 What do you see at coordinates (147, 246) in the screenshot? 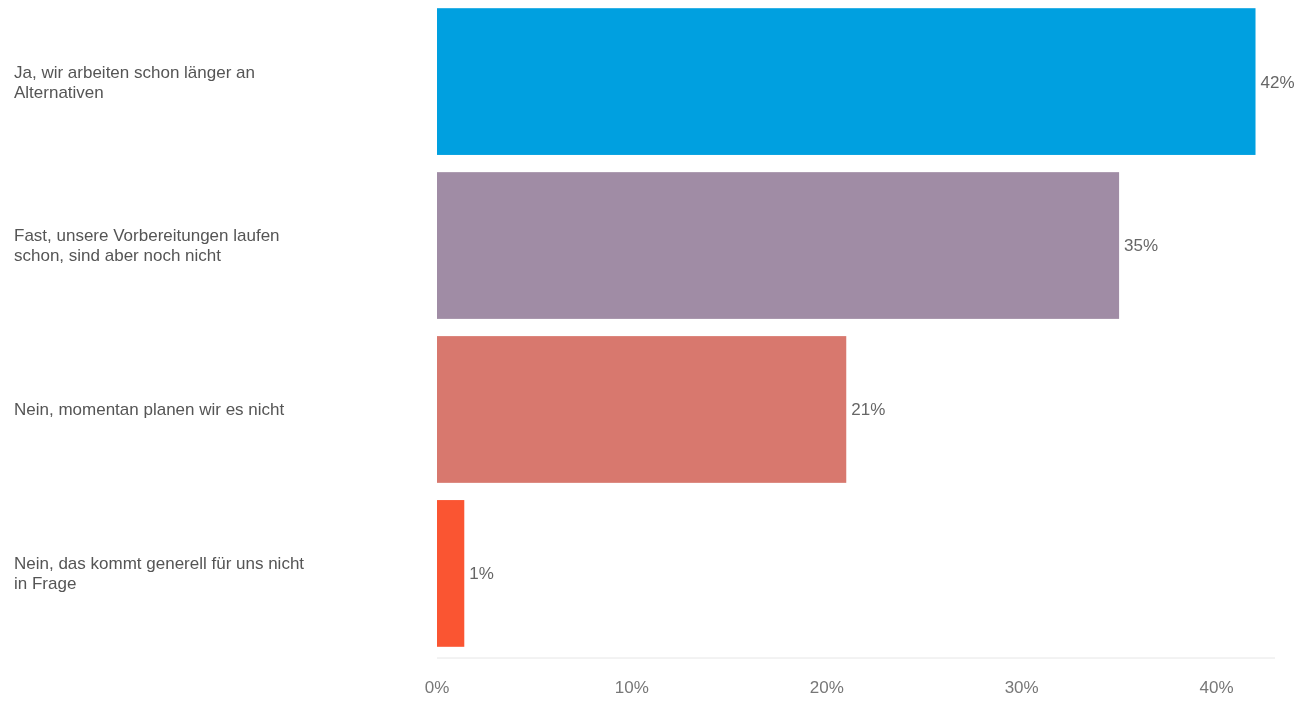
I see `y-tick-label: Fast, unsere Vorbereitungen laufen schon, sind aber noch nicht` at bounding box center [147, 246].